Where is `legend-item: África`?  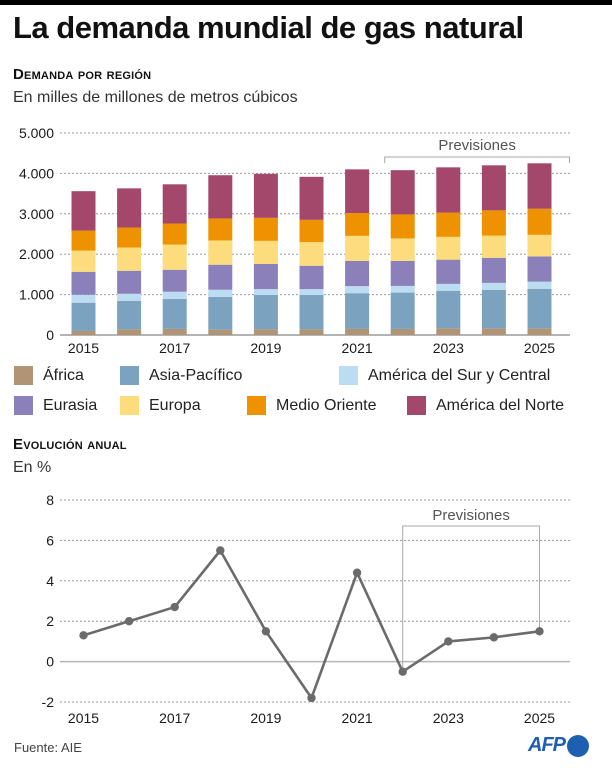
legend-item: África is located at coordinates (49, 375).